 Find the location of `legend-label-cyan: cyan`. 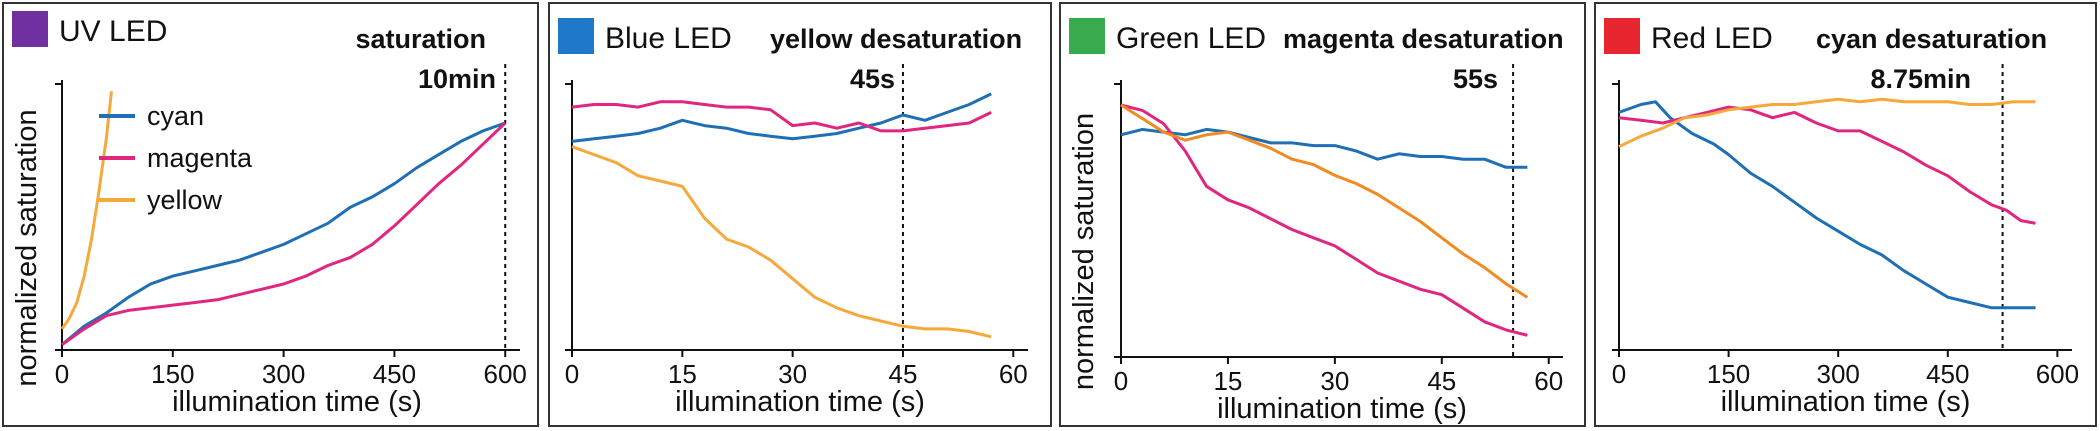

legend-label-cyan: cyan is located at coordinates (175, 116).